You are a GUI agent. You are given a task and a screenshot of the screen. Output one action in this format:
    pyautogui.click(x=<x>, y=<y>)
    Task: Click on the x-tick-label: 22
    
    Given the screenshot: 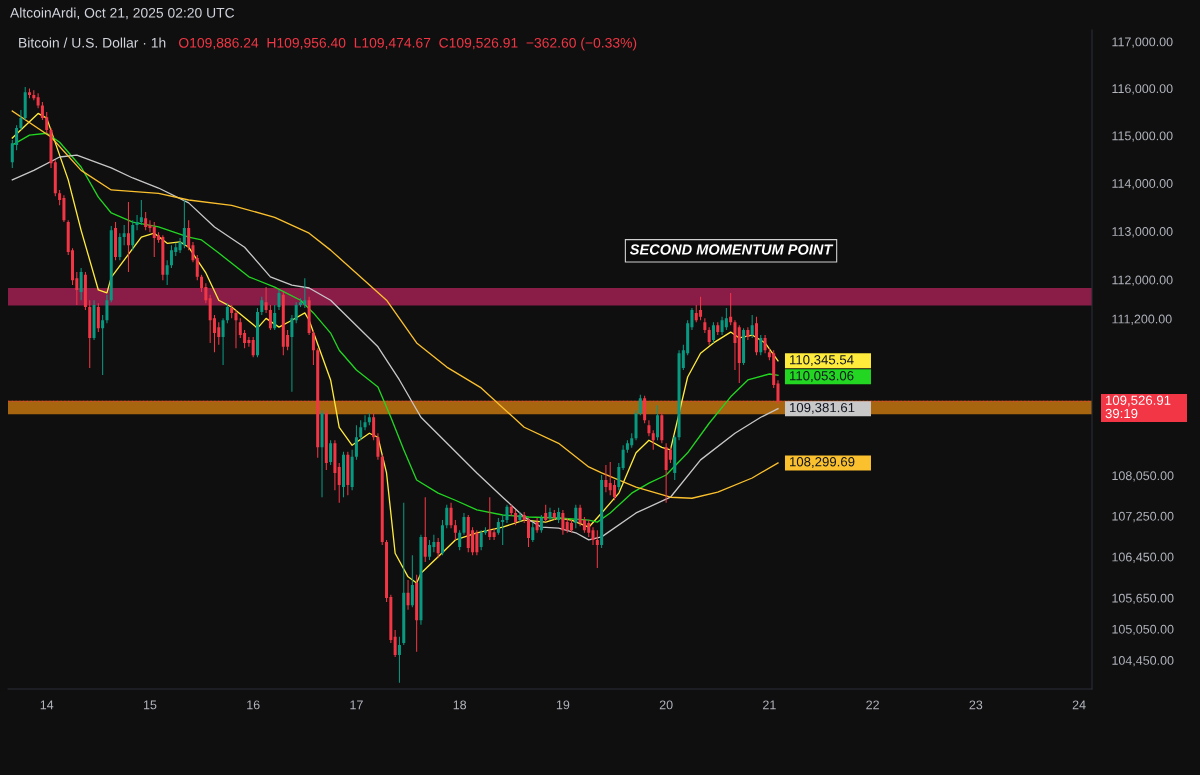 What is the action you would take?
    pyautogui.click(x=872, y=705)
    